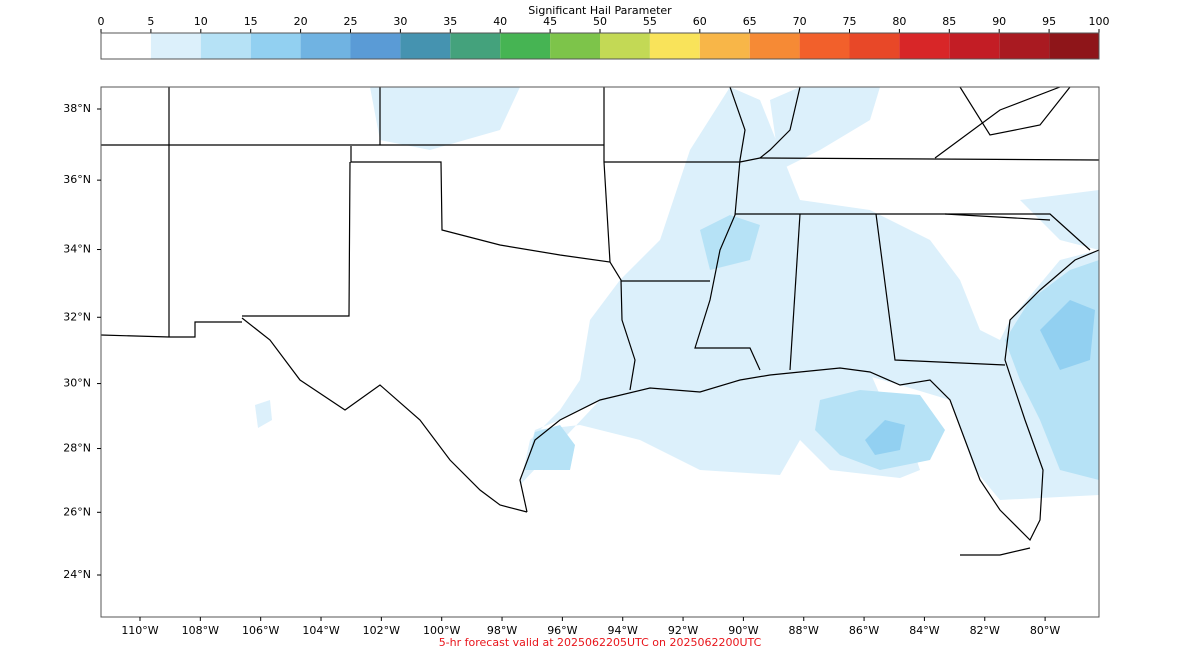 The width and height of the screenshot is (1200, 654). Describe the element at coordinates (77, 249) in the screenshot. I see `lat-label: 34°N` at that location.